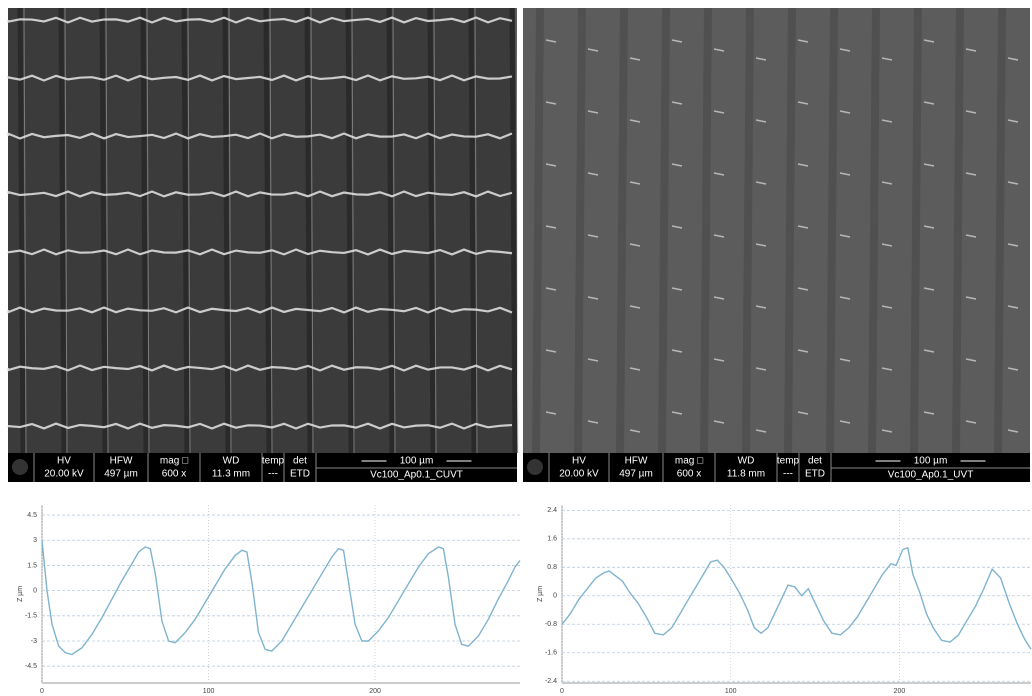 The image size is (1032, 696). Describe the element at coordinates (579, 474) in the screenshot. I see `info-value: 20.00 kV` at that location.